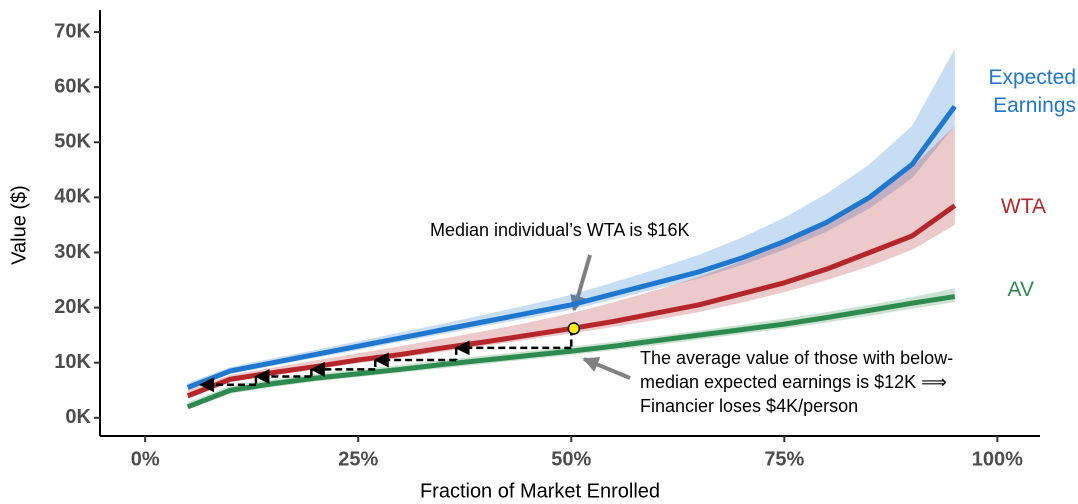 This screenshot has height=504, width=1078. What do you see at coordinates (1023, 206) in the screenshot?
I see `series-label: WTA` at bounding box center [1023, 206].